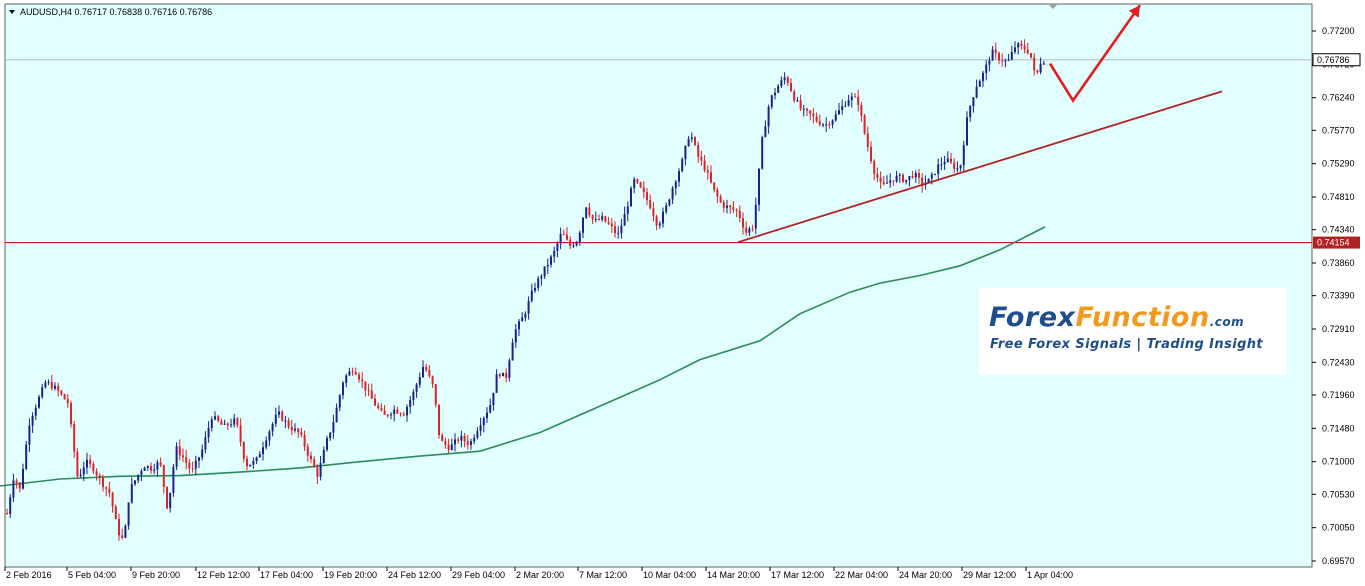 This screenshot has height=586, width=1365. I want to click on y-tick-label: 0.74810, so click(1338, 197).